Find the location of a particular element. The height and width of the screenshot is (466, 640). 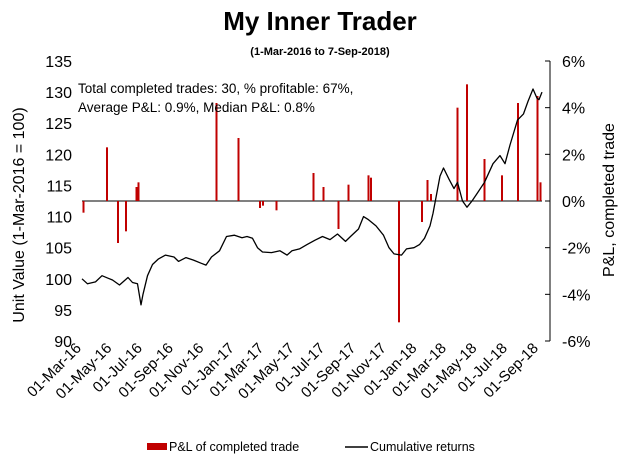

left-tick-label: 125 is located at coordinates (58, 124).